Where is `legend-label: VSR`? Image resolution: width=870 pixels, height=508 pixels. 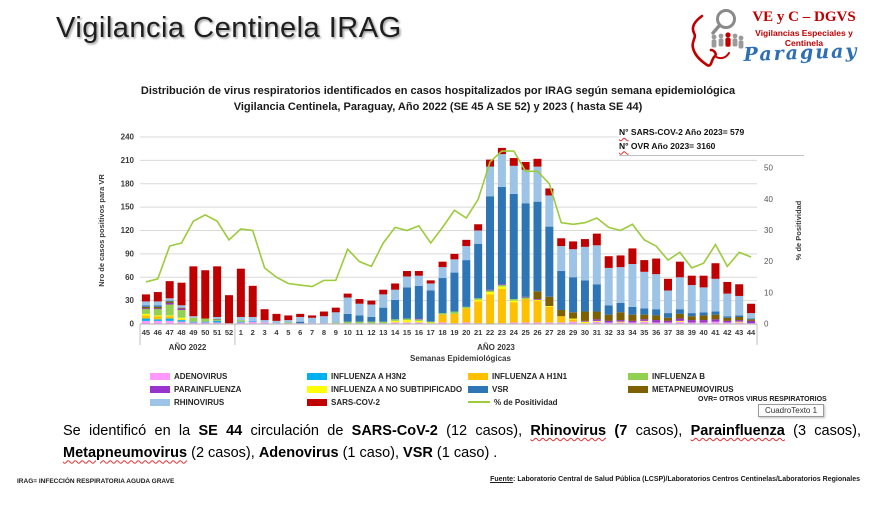 legend-label: VSR is located at coordinates (500, 389).